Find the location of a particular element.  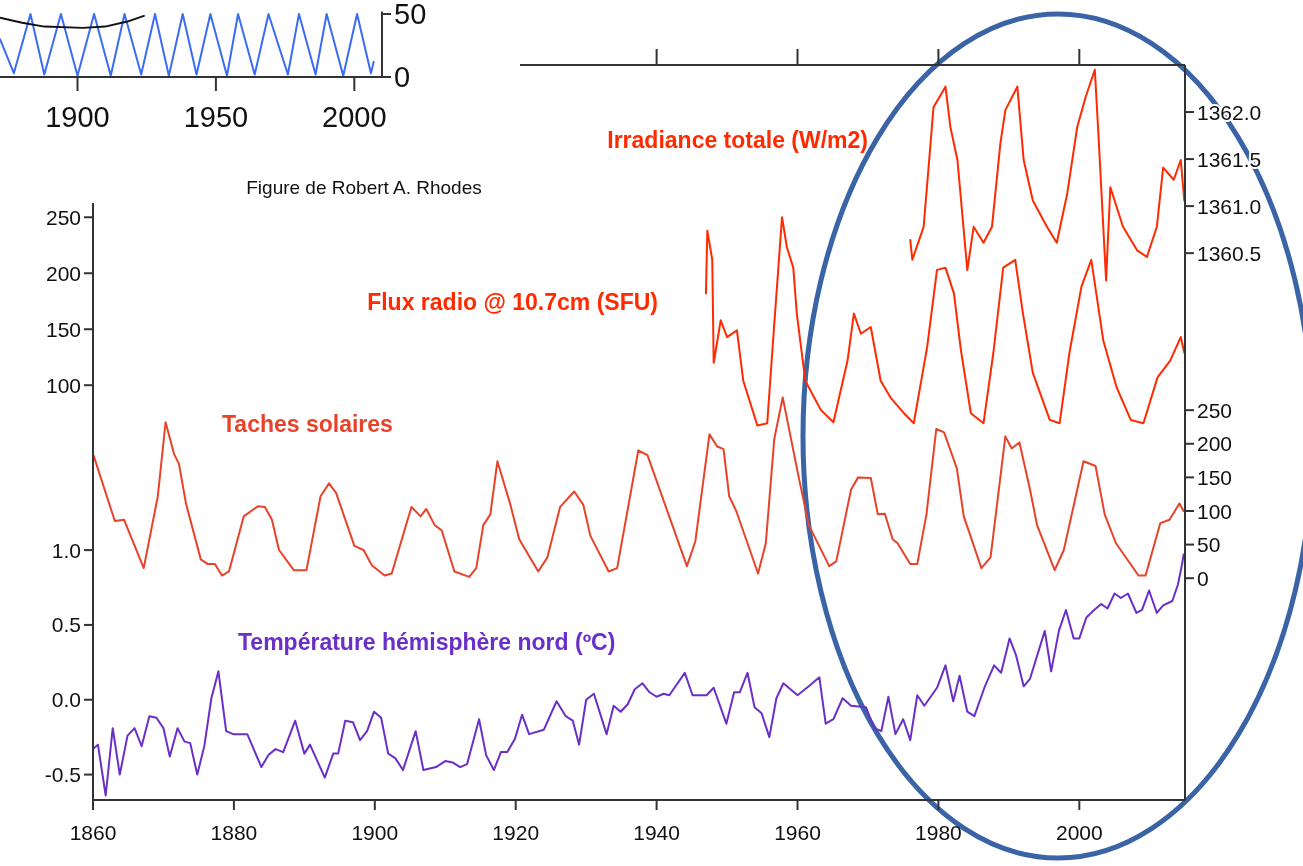

y2-tick-label: 150 is located at coordinates (1215, 477).